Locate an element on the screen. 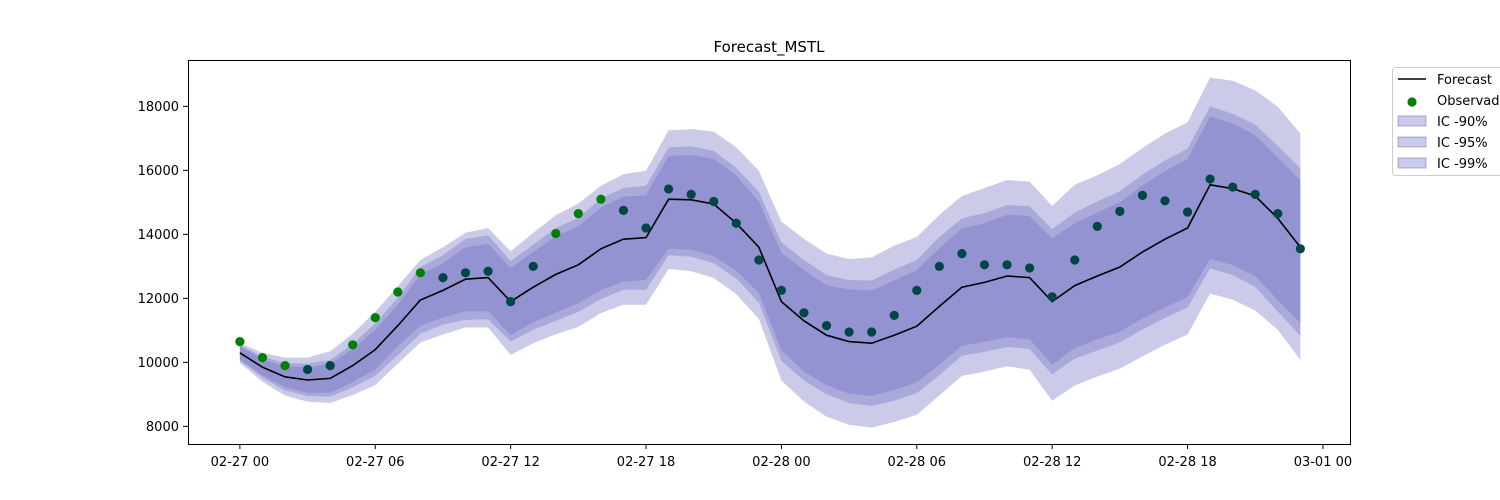 Image resolution: width=1500 pixels, height=500 pixels. x-tick-label: 02-27 18 is located at coordinates (646, 462).